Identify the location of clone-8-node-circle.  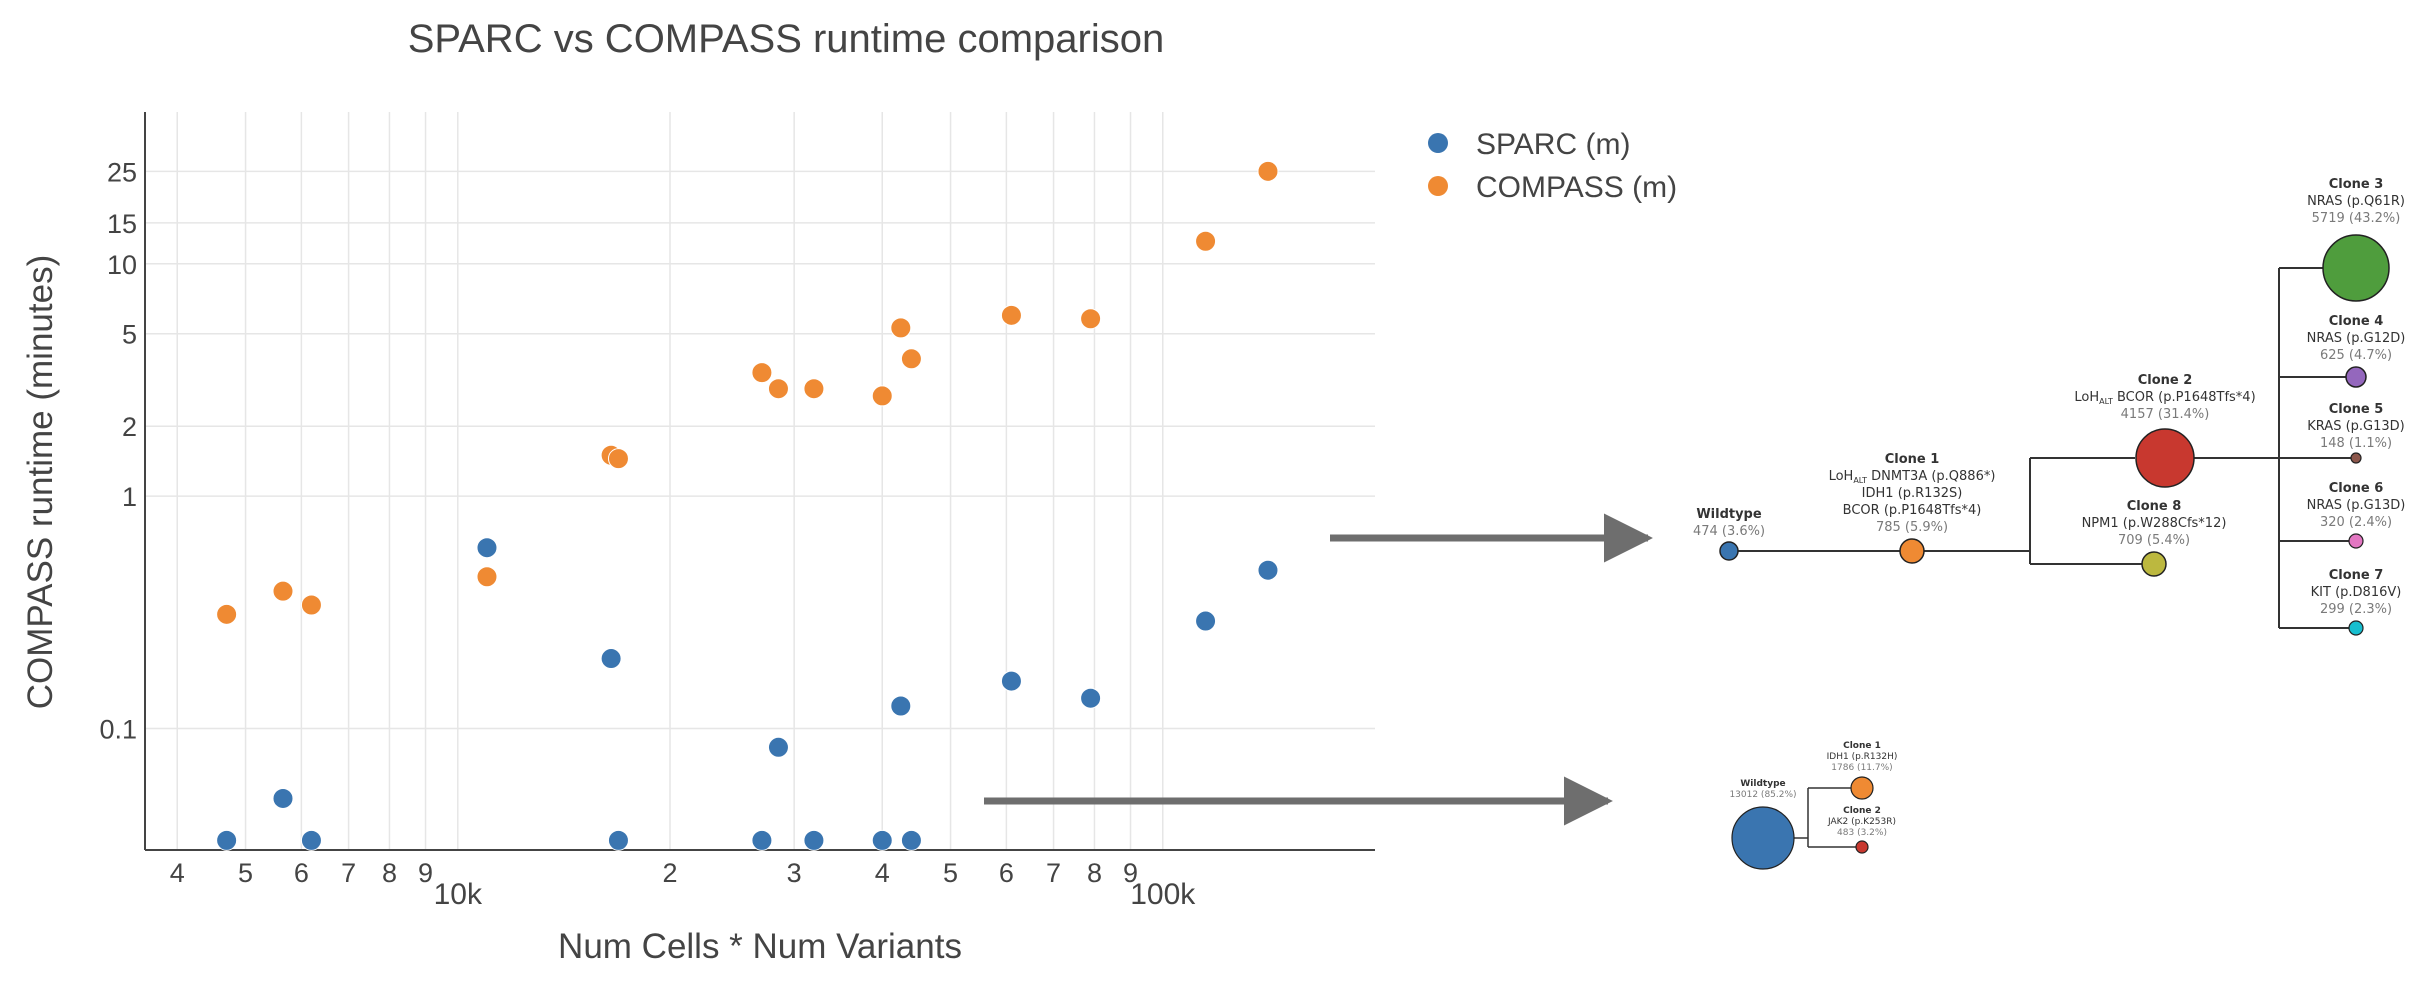
(2154, 564).